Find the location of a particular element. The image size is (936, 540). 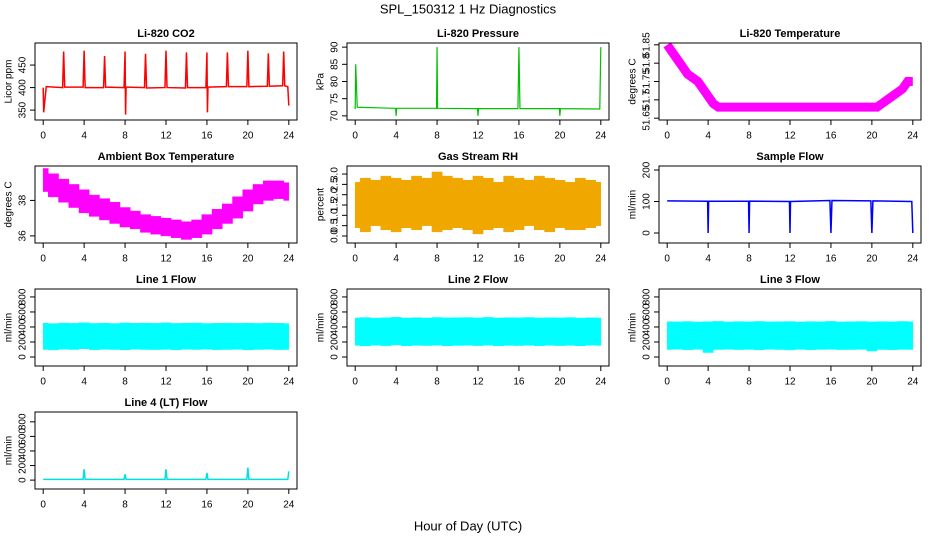

y-tick-label: 0 is located at coordinates (647, 233).